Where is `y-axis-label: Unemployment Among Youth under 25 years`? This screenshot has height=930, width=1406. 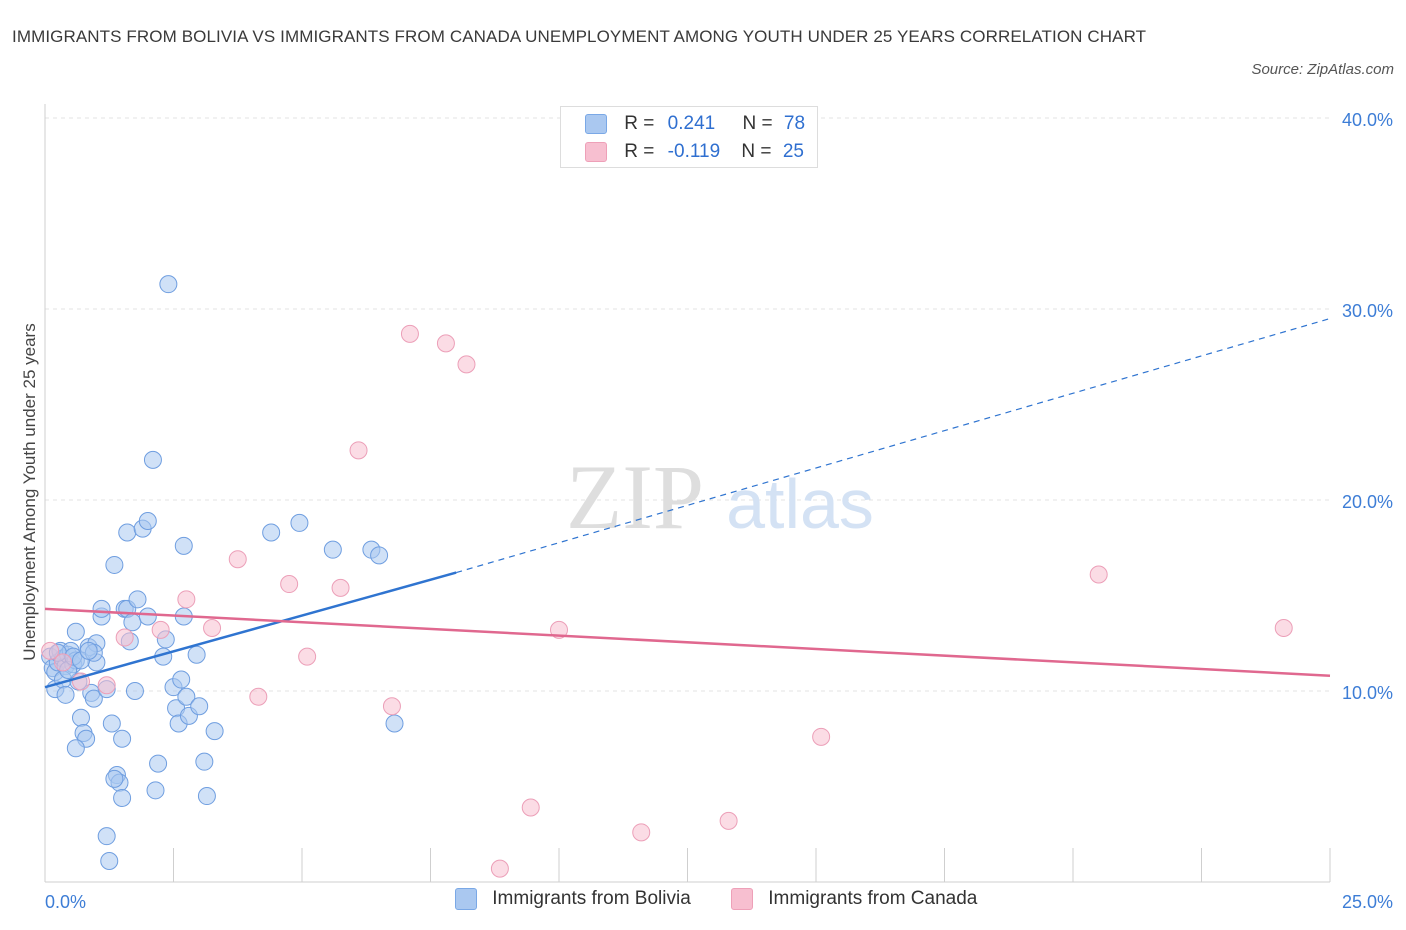 y-axis-label: Unemployment Among Youth under 25 years is located at coordinates (29, 491).